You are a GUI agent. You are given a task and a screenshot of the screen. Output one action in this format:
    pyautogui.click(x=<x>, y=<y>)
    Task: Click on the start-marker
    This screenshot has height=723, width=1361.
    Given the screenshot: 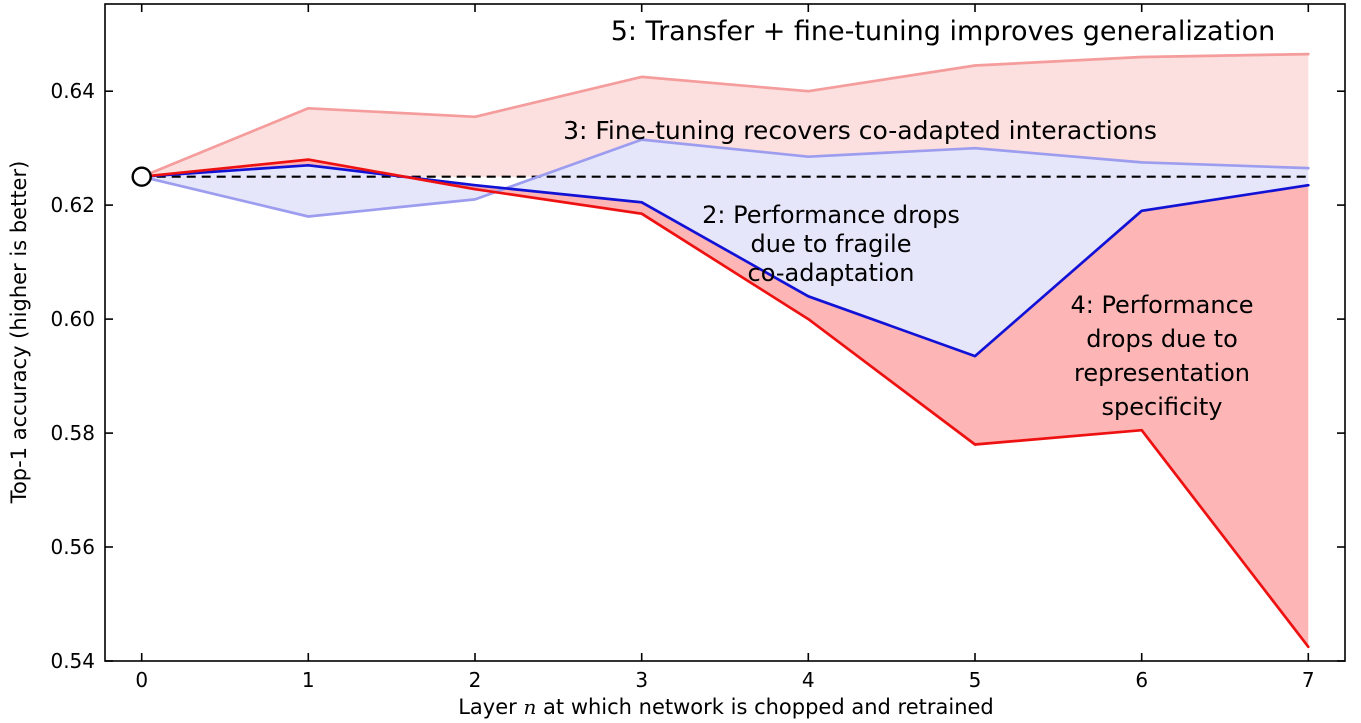 What is the action you would take?
    pyautogui.click(x=141, y=176)
    